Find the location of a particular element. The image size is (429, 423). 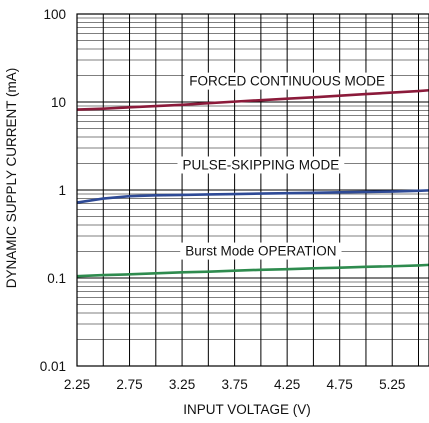

x-tick-label: 3.75 is located at coordinates (234, 384).